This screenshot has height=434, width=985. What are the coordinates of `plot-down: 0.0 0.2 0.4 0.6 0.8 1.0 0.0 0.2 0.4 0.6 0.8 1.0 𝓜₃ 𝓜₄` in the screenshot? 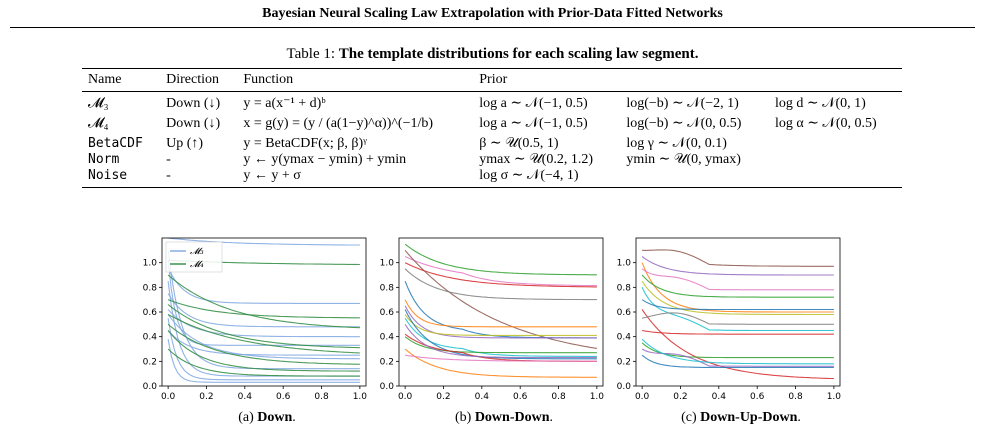 It's located at (255, 322).